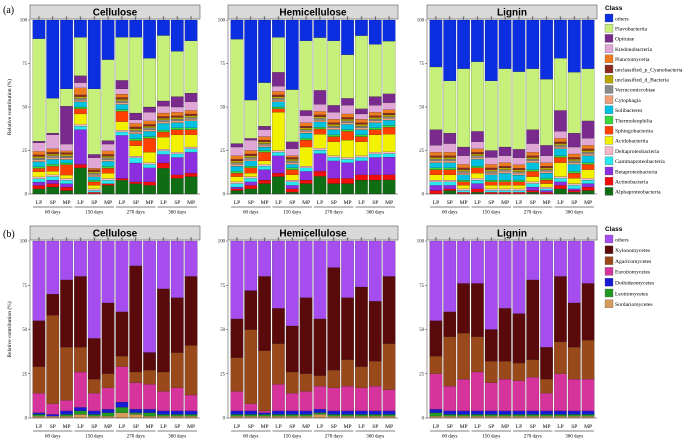 The image size is (700, 444). Describe the element at coordinates (361, 203) in the screenshot. I see `x-tick-label: LP` at that location.